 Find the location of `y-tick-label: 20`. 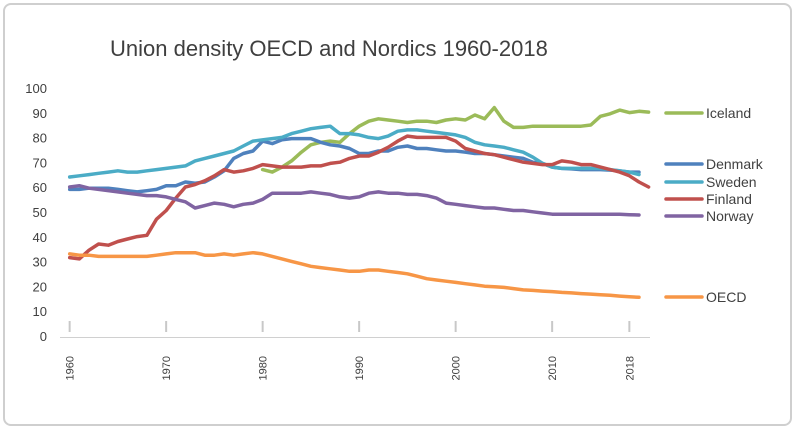

y-tick-label: 20 is located at coordinates (40, 286).